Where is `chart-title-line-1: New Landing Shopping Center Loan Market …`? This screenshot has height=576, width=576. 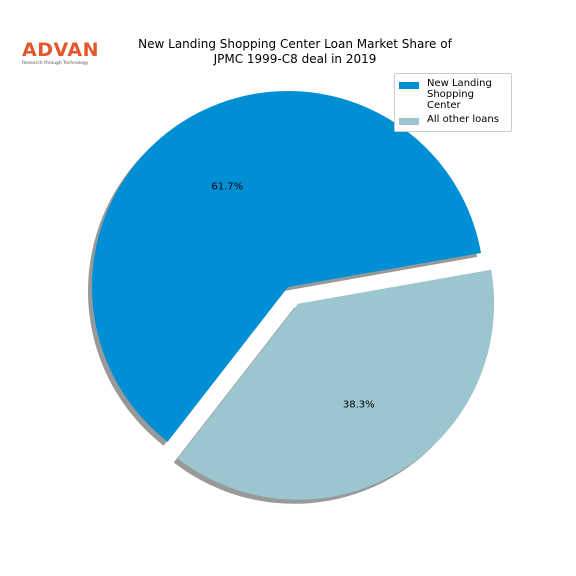 chart-title-line-1: New Landing Shopping Center Loan Market … is located at coordinates (295, 44).